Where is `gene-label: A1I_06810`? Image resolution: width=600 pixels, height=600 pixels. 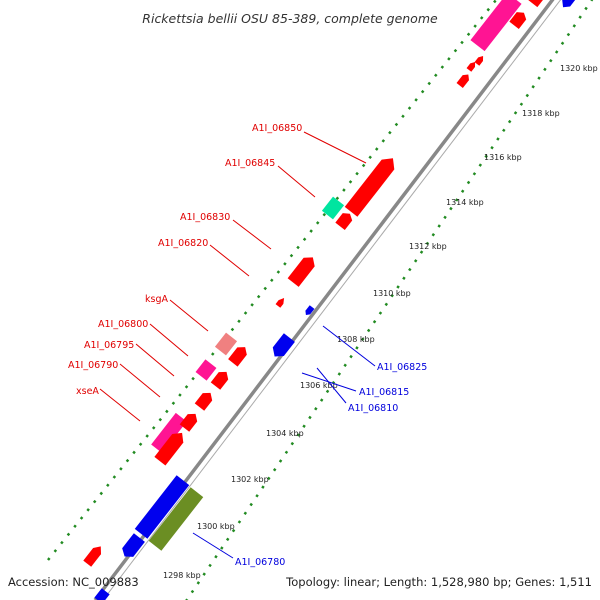
gene-label: A1I_06810 is located at coordinates (373, 408).